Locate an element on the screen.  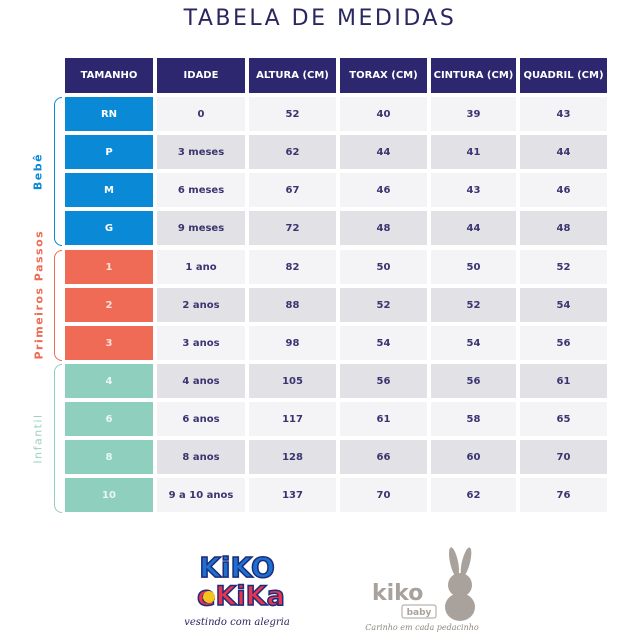
idade-cell: 6 anos is located at coordinates (201, 419).